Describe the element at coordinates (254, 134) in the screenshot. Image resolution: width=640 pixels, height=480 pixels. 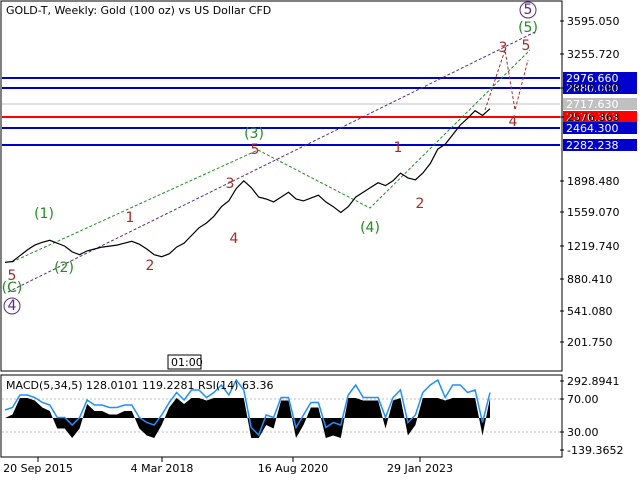
I see `wave-label: (3)` at that location.